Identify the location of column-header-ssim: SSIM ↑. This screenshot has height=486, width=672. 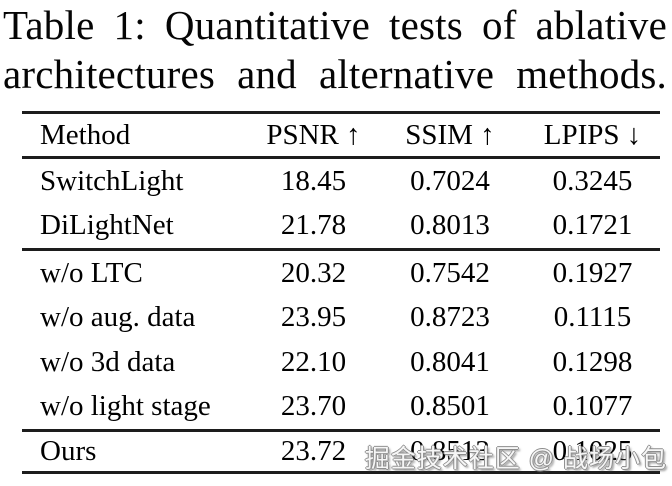
(450, 134).